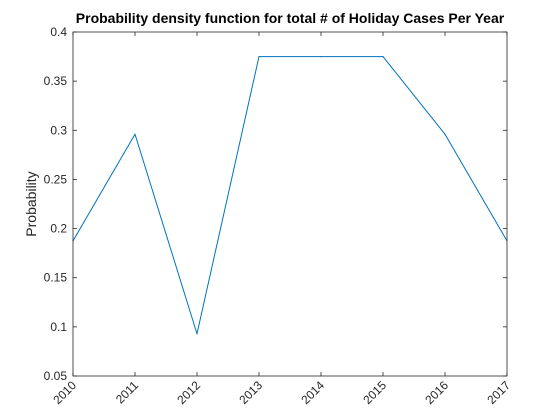 Image resolution: width=560 pixels, height=420 pixels. What do you see at coordinates (56, 376) in the screenshot?
I see `y-tick-label: 0.05` at bounding box center [56, 376].